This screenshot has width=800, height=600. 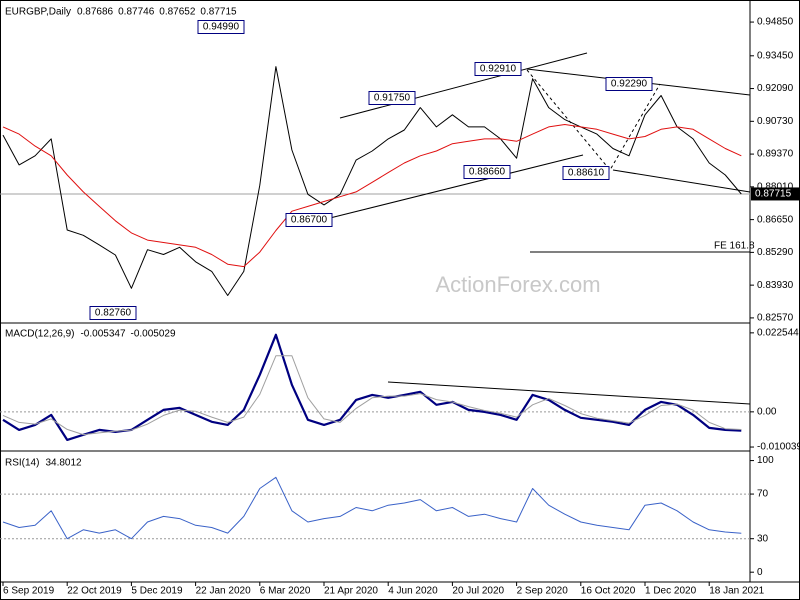 What do you see at coordinates (760, 572) in the screenshot?
I see `y-tick-label: 0` at bounding box center [760, 572].